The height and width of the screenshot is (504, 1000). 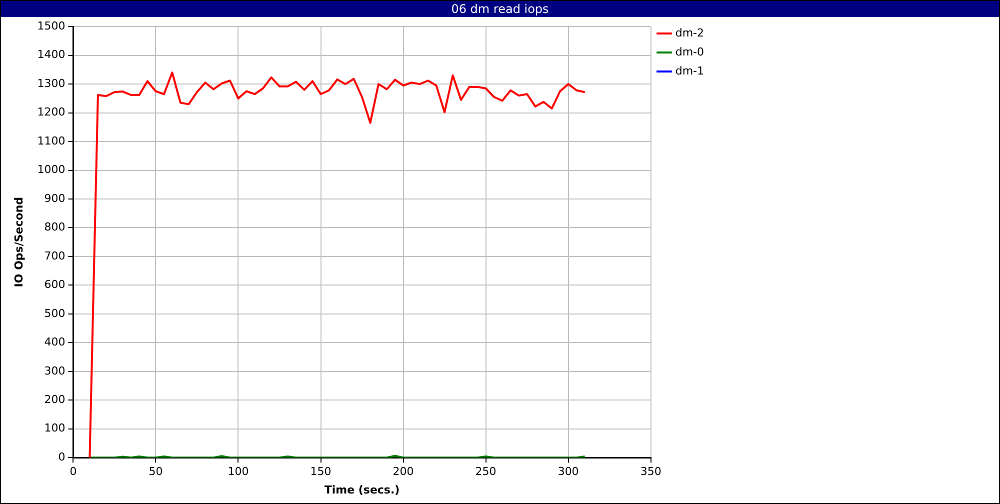 I want to click on x-tick-label: 350, so click(x=651, y=471).